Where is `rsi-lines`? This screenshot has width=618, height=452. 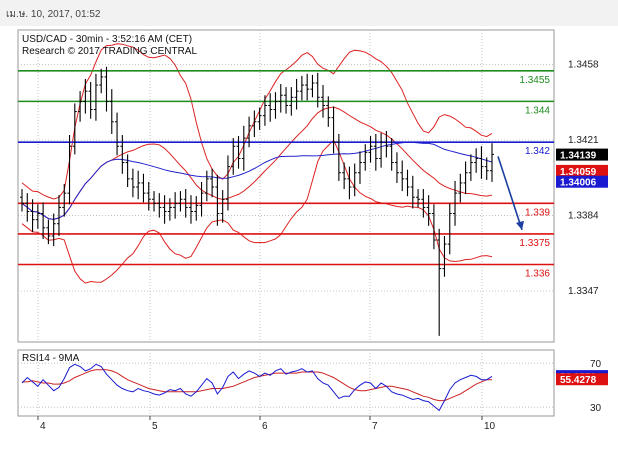 rsi-lines is located at coordinates (257, 387).